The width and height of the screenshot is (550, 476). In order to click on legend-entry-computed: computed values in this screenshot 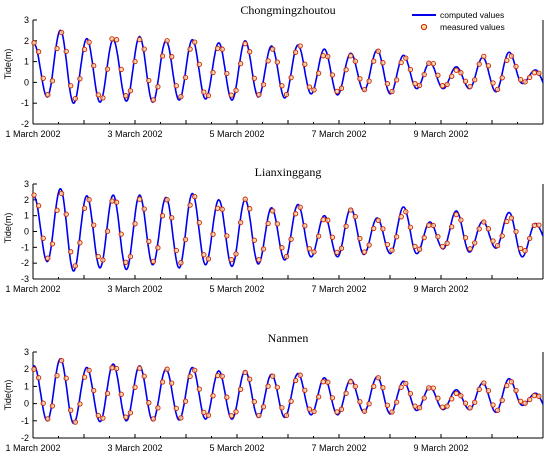, I will do `click(472, 15)`.